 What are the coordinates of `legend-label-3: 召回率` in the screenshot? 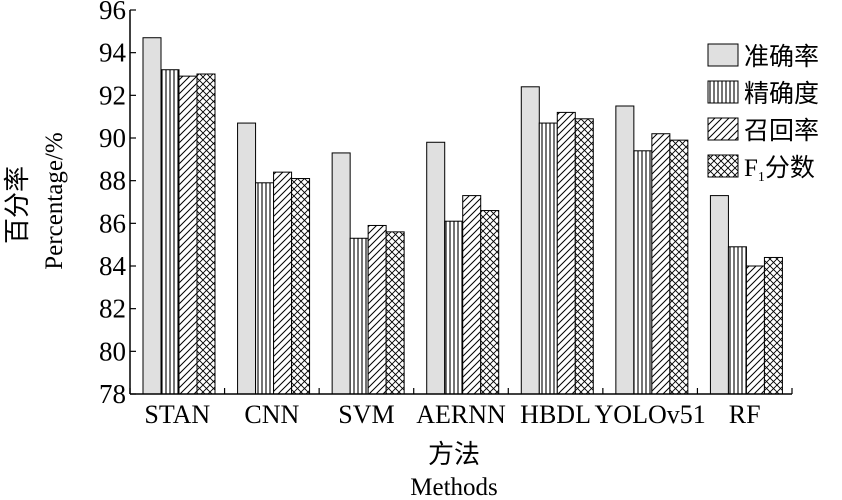 It's located at (781, 130).